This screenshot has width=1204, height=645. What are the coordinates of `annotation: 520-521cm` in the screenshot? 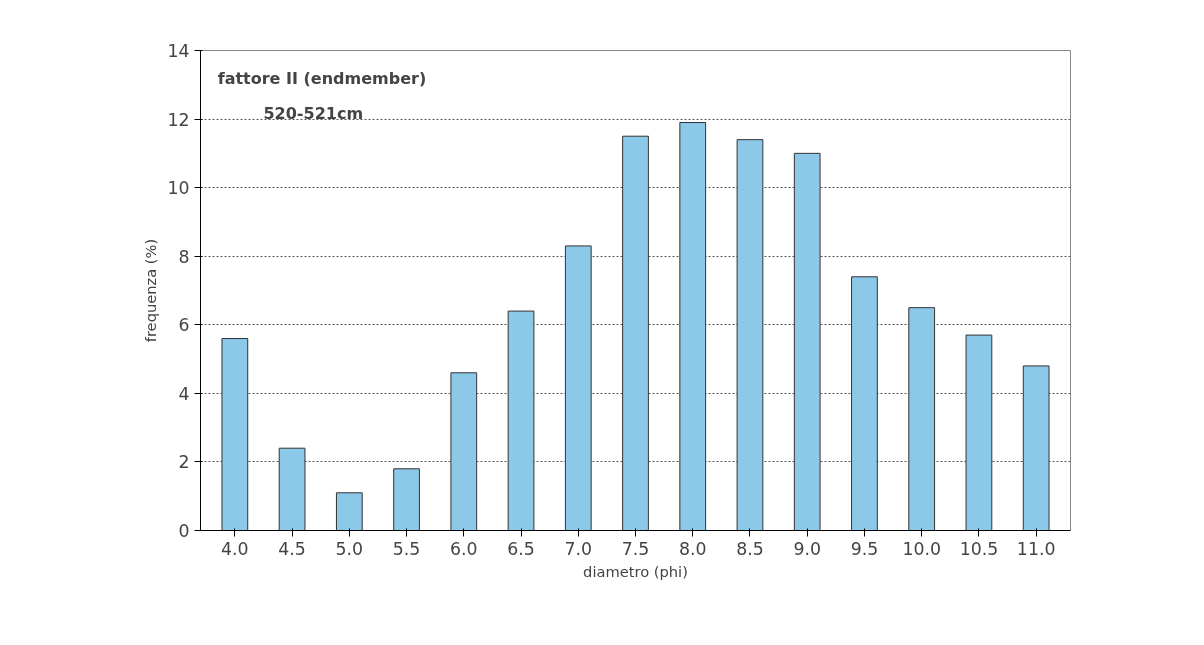 It's located at (313, 113).